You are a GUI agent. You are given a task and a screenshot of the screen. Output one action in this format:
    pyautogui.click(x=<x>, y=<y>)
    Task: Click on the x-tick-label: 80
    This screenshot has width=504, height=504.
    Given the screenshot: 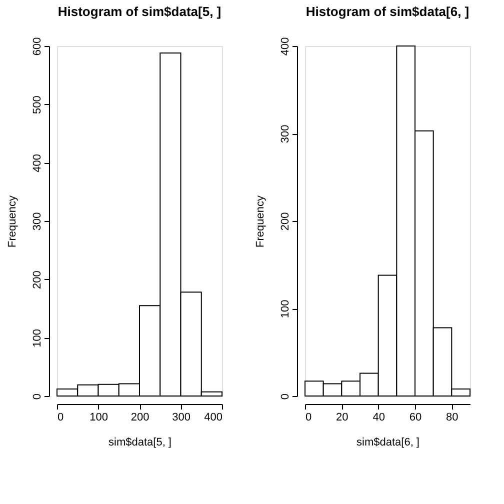 What is the action you would take?
    pyautogui.click(x=452, y=418)
    